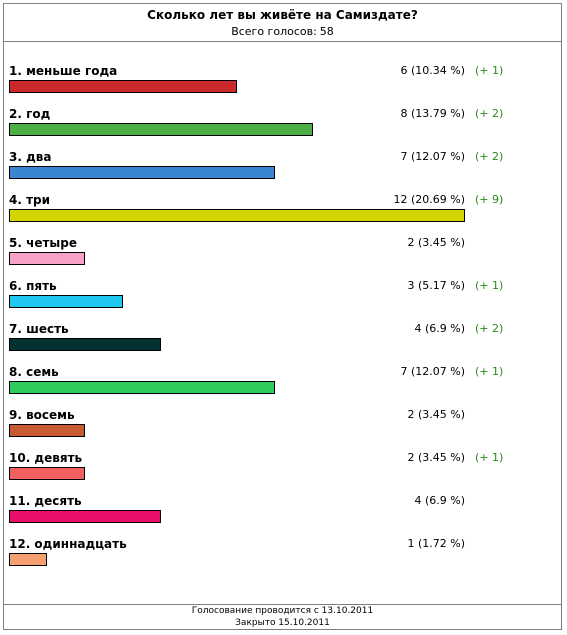 The height and width of the screenshot is (635, 567). Describe the element at coordinates (432, 70) in the screenshot. I see `option-value-label: 6 (10.34 %)` at that location.